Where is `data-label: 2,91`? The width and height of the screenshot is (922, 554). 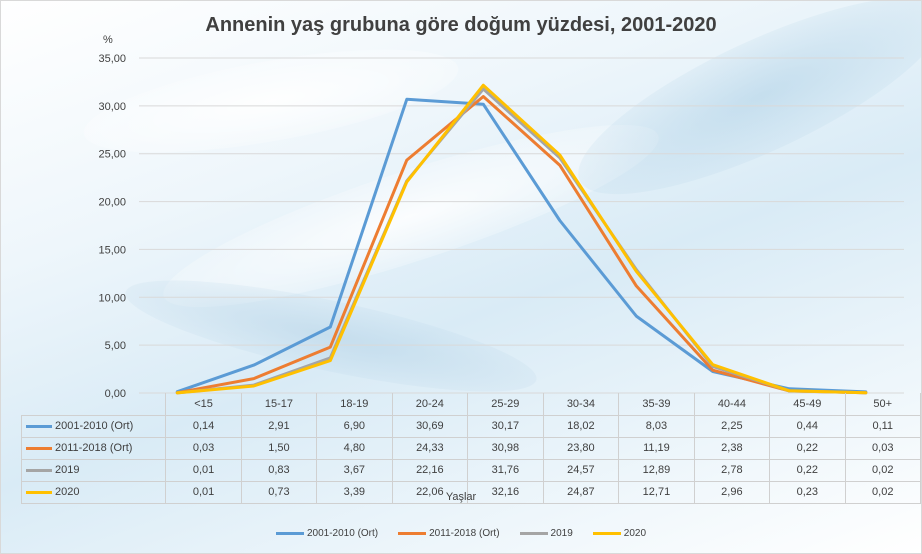 data-label: 2,91 is located at coordinates (279, 426).